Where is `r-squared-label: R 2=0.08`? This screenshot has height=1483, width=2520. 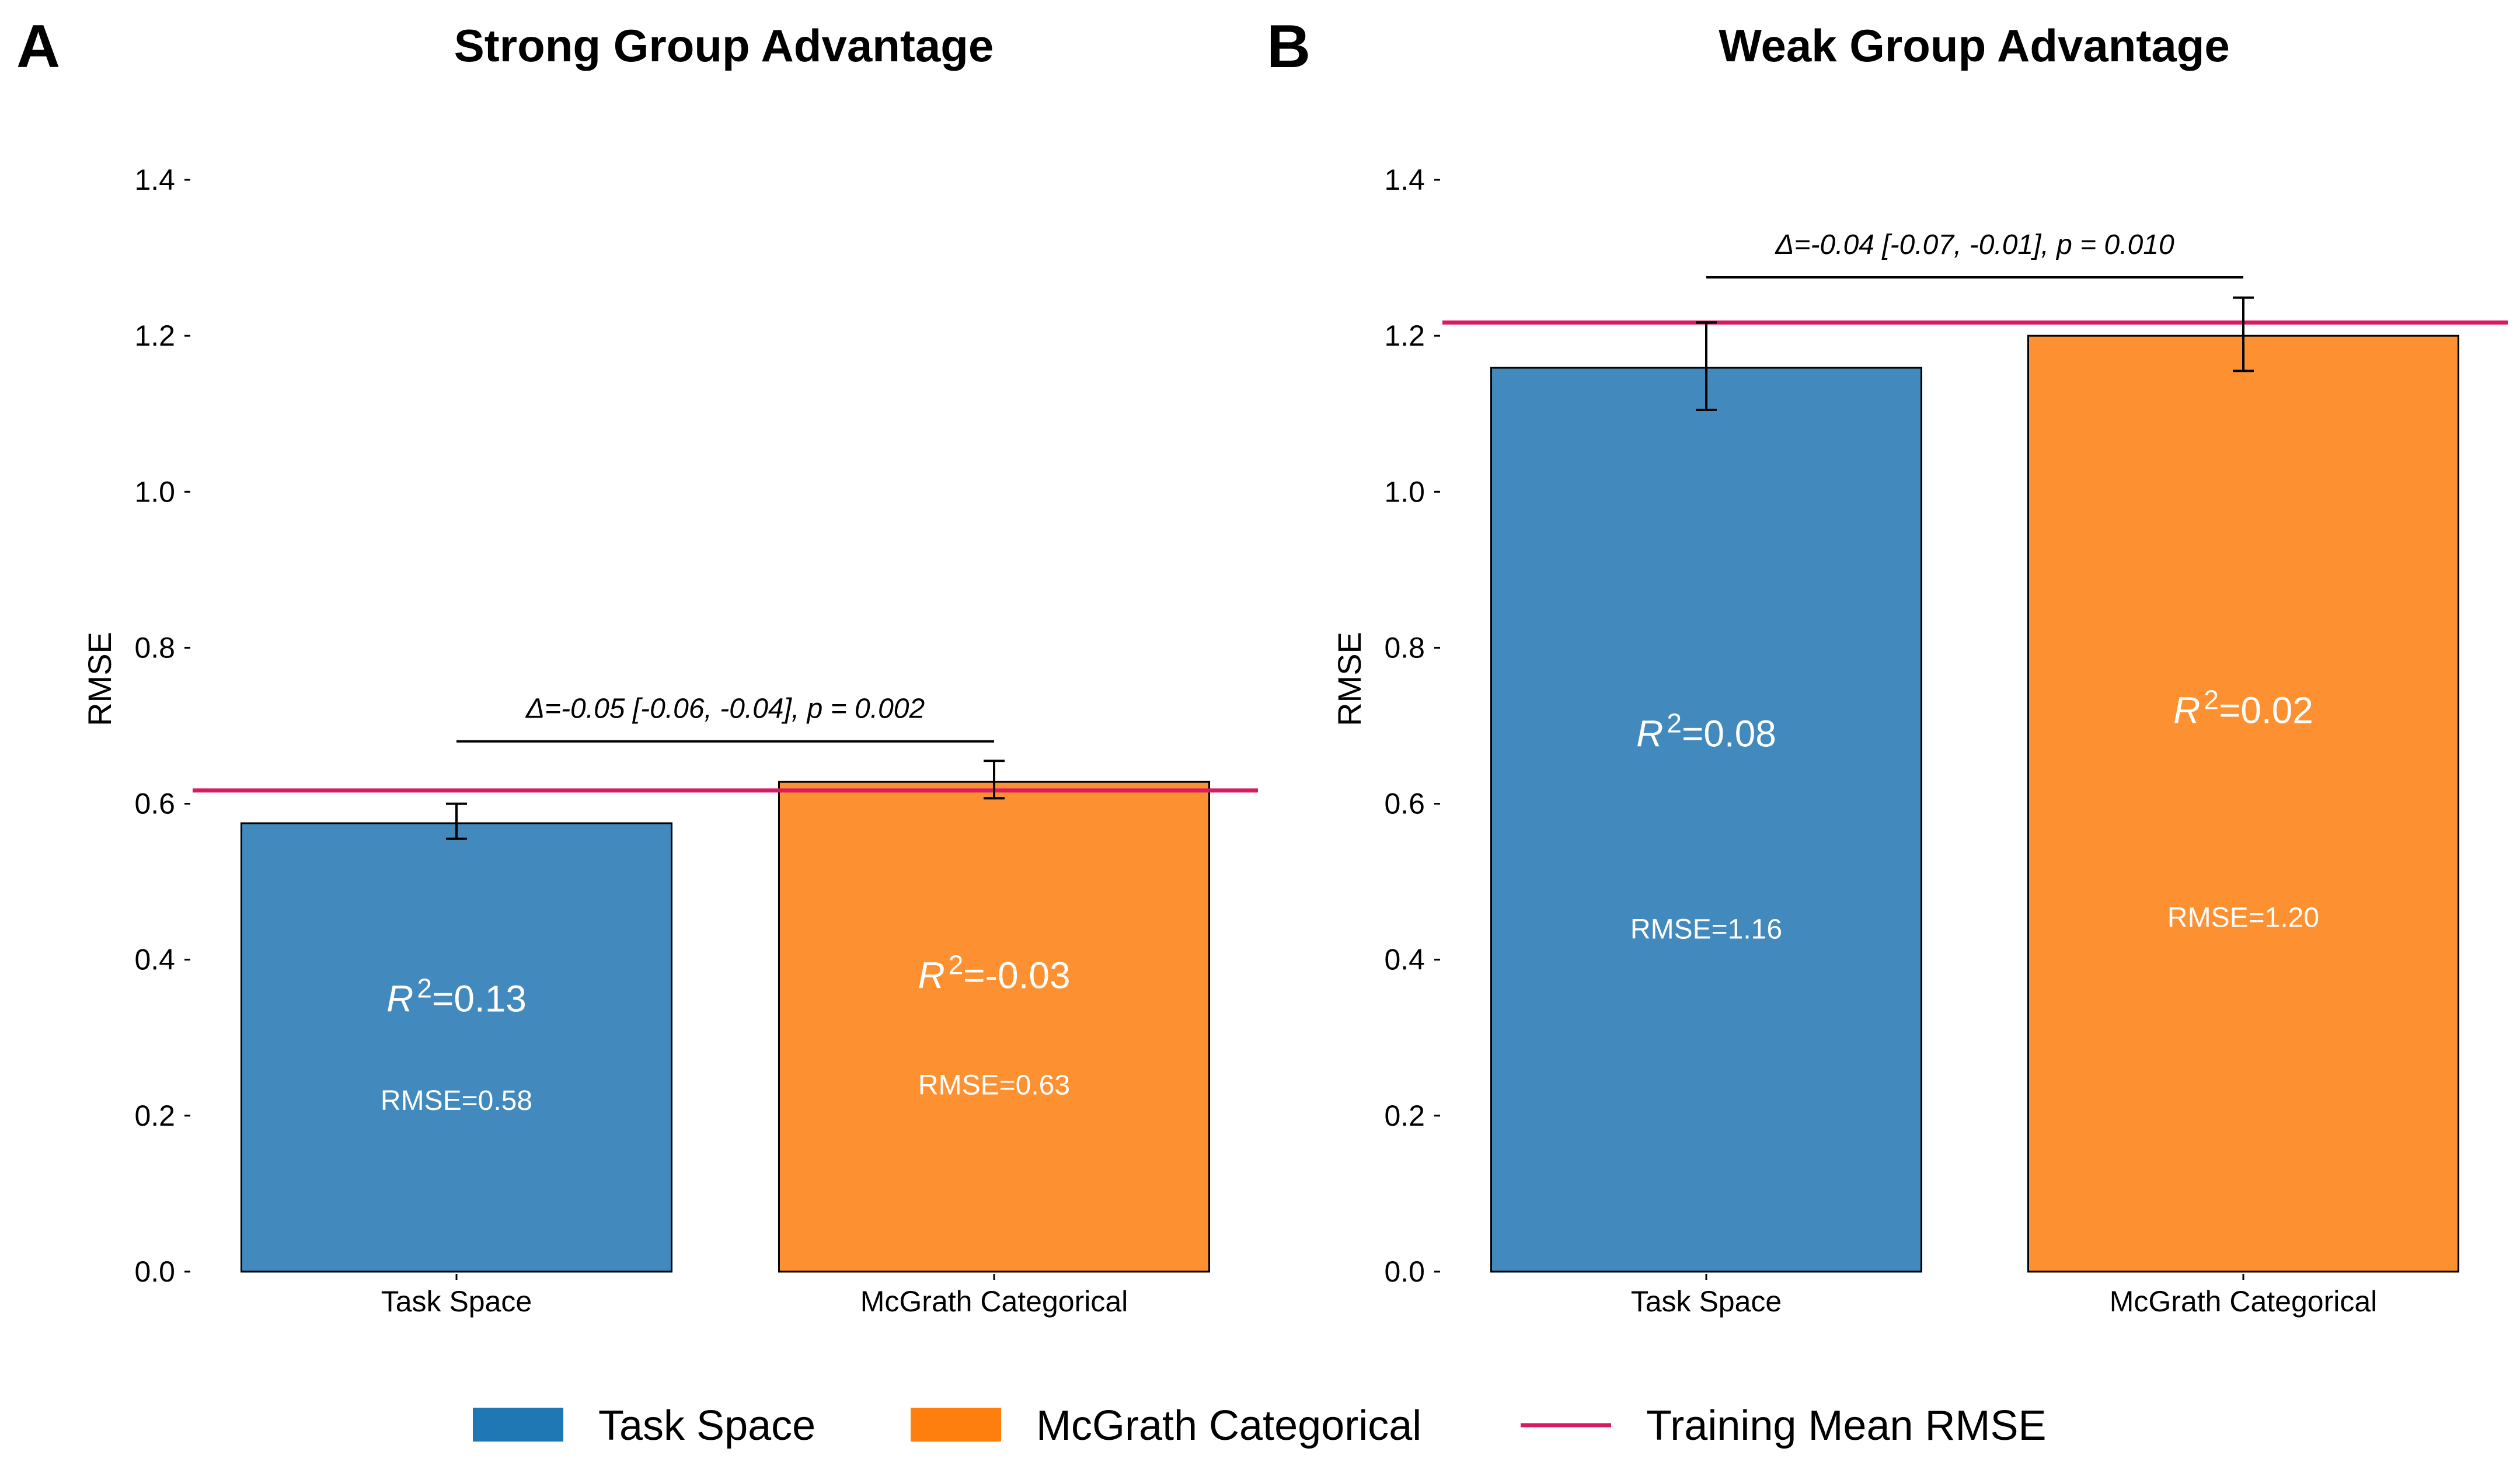
r-squared-label: R 2=0.08 is located at coordinates (1706, 731).